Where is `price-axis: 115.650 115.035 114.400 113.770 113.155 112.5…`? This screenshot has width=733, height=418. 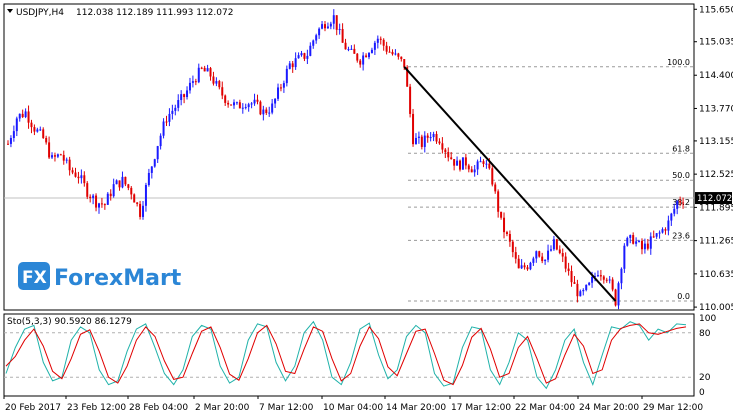 price-axis: 115.650 115.035 114.400 113.770 113.155 112.5… is located at coordinates (713, 159).